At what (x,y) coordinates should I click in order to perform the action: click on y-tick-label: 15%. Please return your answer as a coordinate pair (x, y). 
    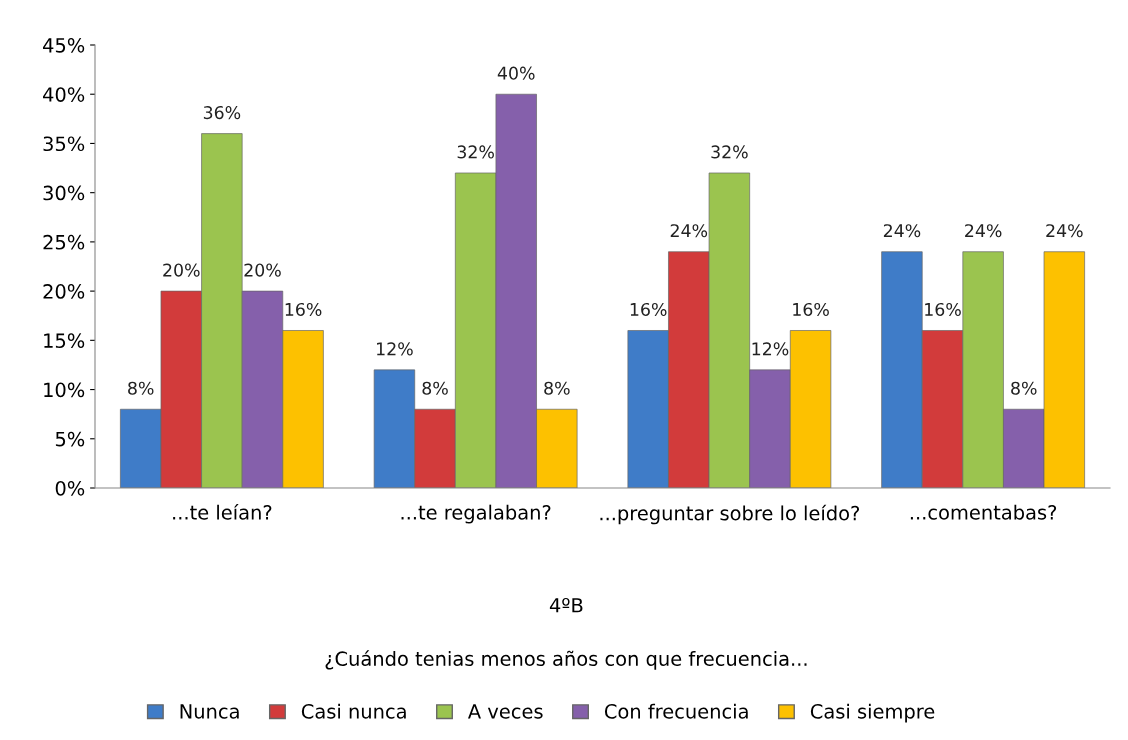
    Looking at the image, I should click on (64, 340).